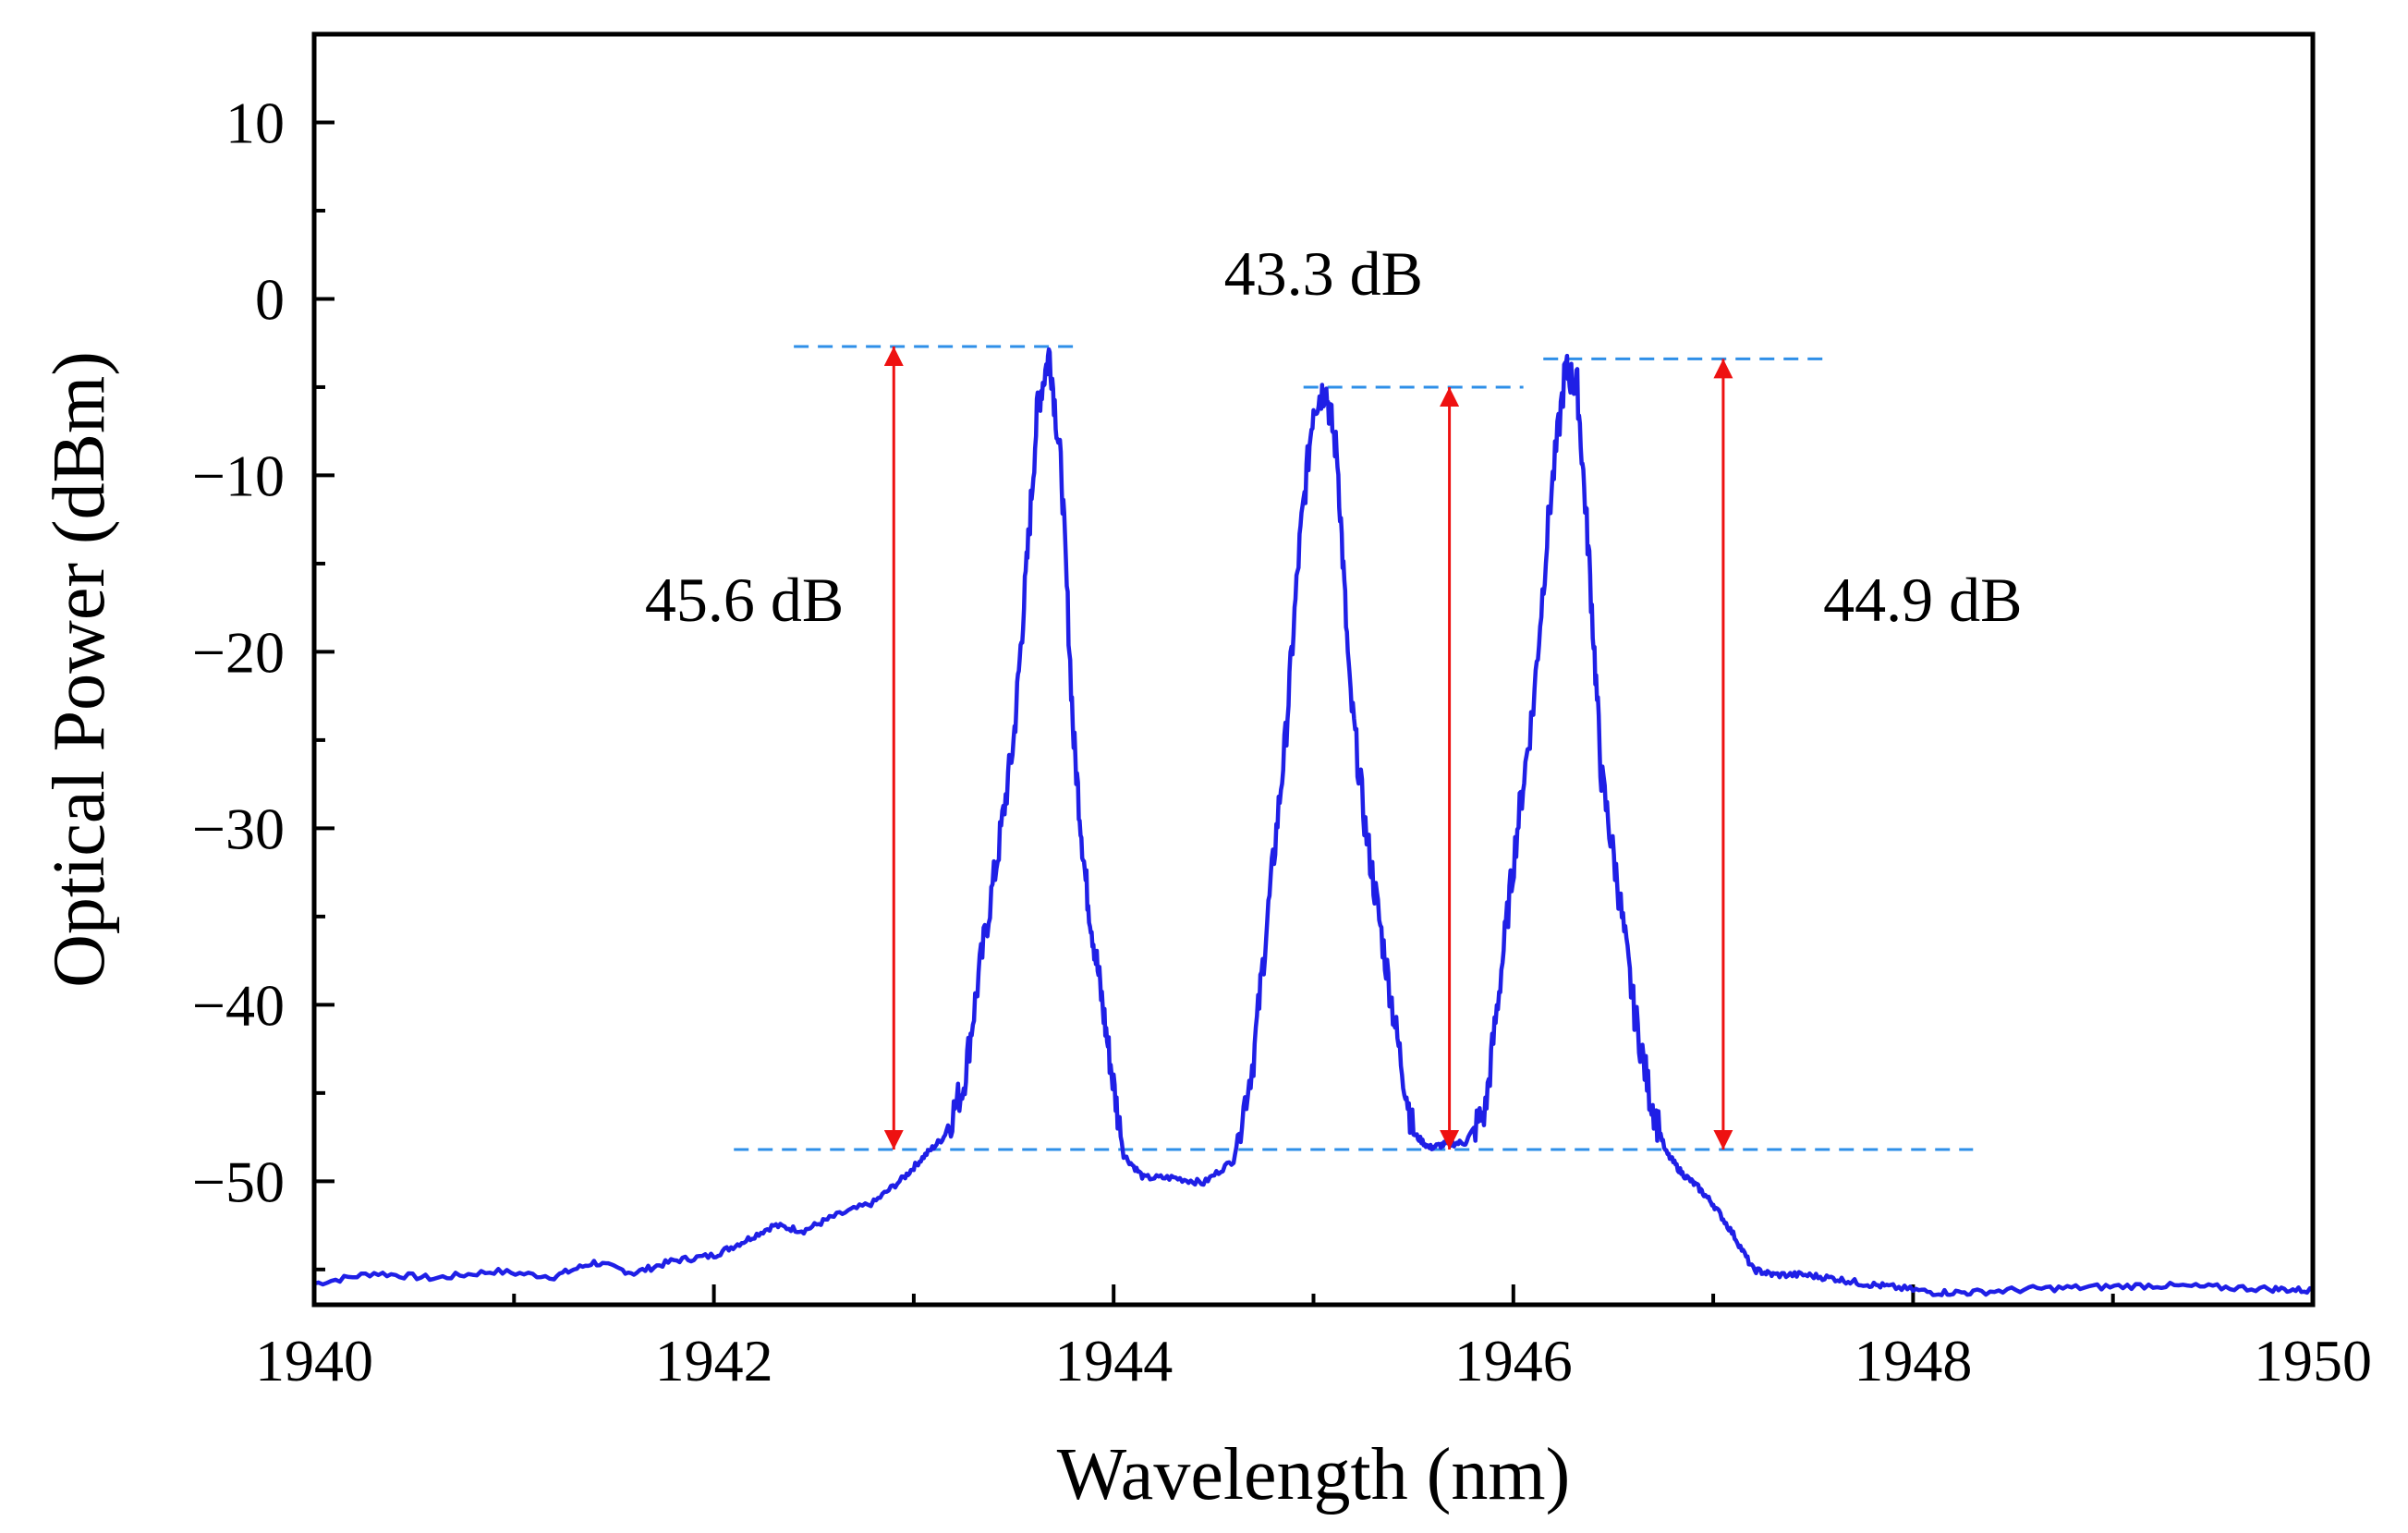  I want to click on annotation-label: 44.9 dB, so click(1922, 600).